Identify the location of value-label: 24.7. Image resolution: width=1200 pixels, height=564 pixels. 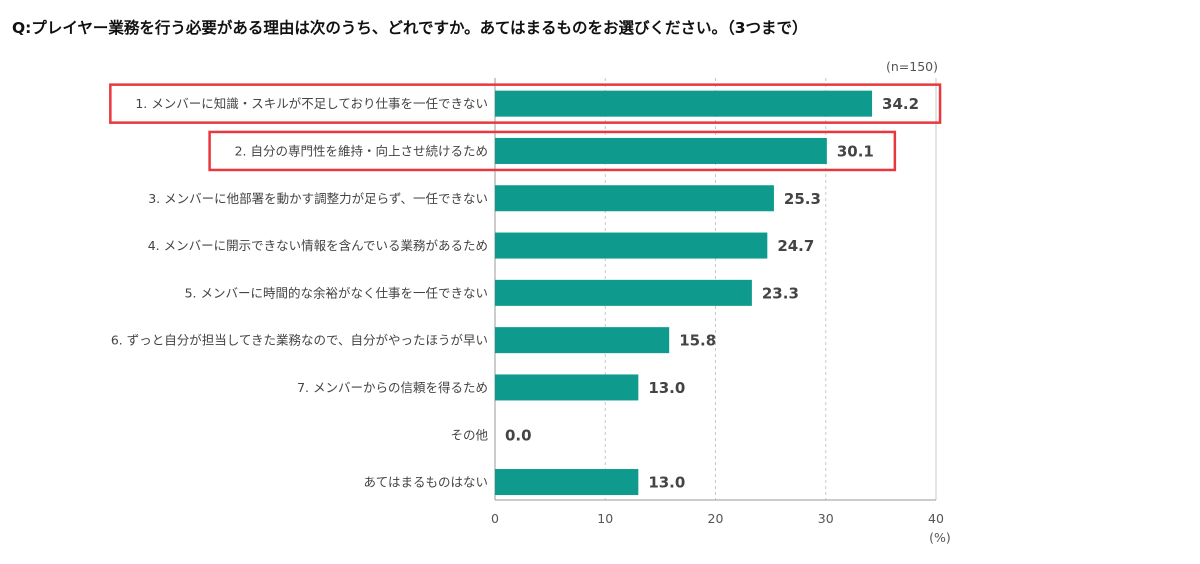
(795, 246).